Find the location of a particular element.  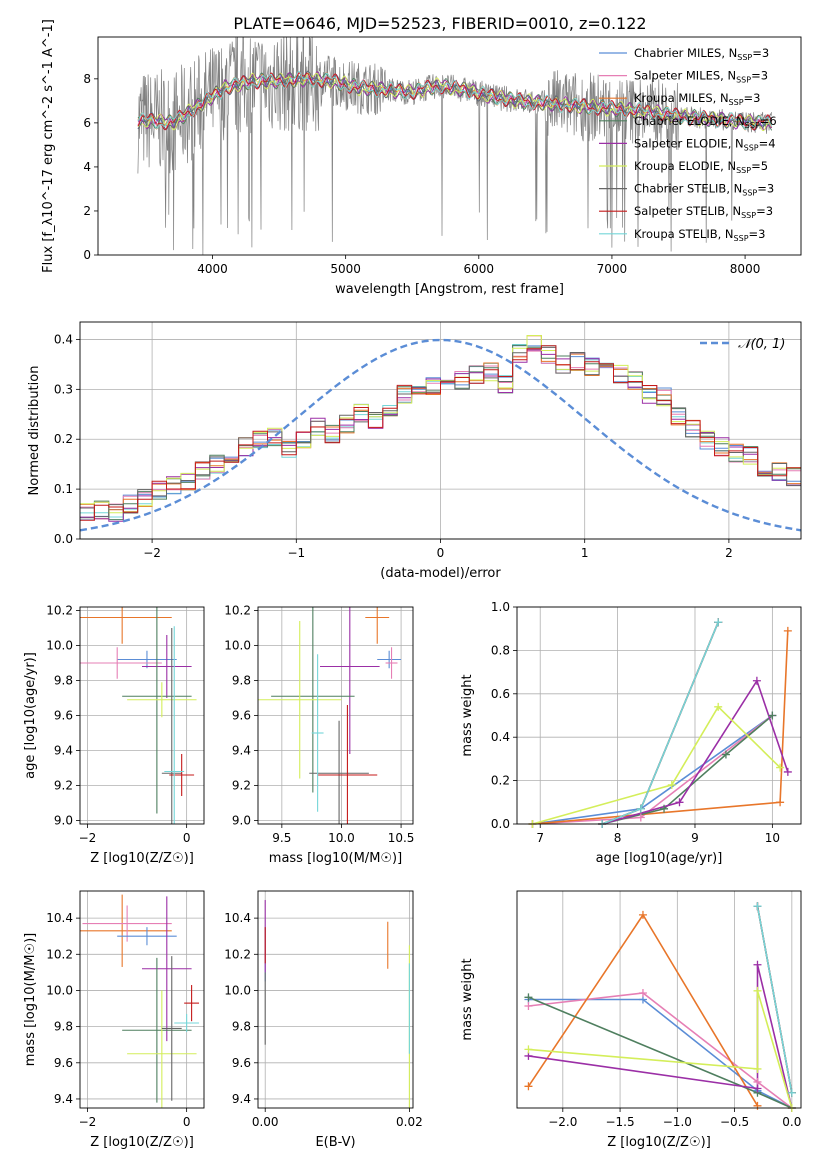

x-tick-label: 9 is located at coordinates (695, 838).